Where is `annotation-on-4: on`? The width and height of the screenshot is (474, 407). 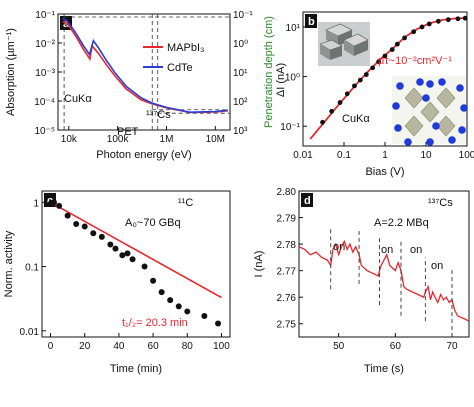
annotation-on-4: on is located at coordinates (437, 266).